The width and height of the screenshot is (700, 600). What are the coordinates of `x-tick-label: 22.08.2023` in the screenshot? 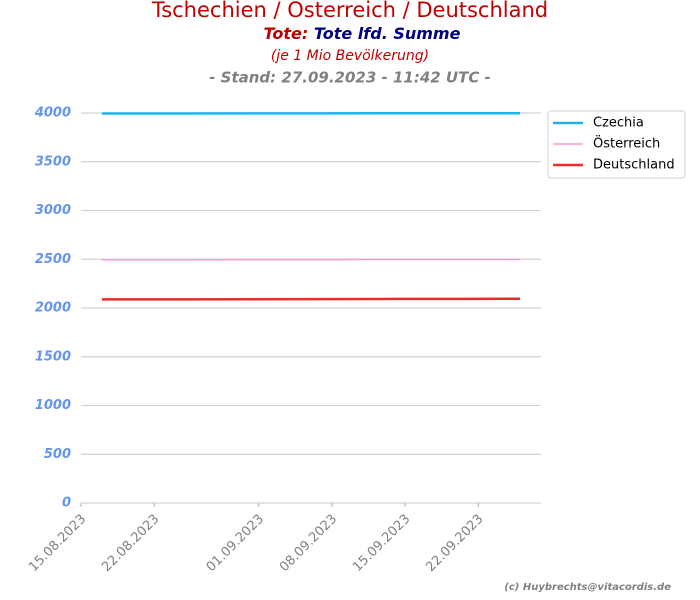 It's located at (130, 543).